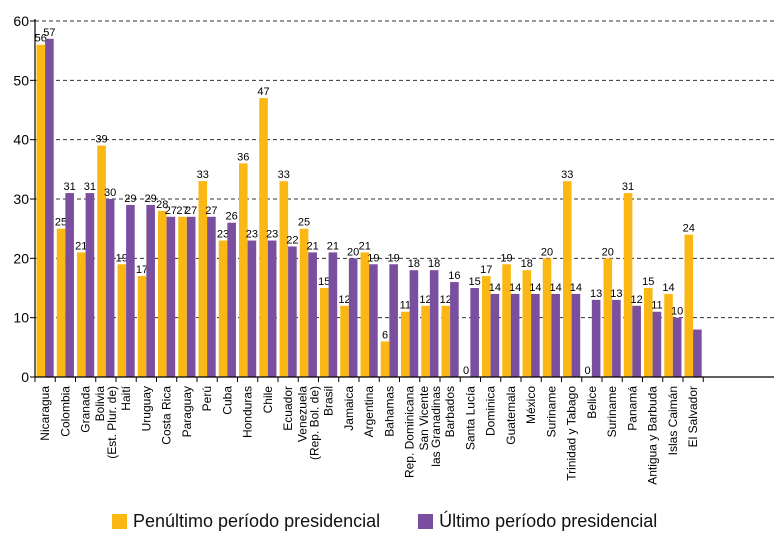  I want to click on x-tick-label: Barbados, so click(450, 411).